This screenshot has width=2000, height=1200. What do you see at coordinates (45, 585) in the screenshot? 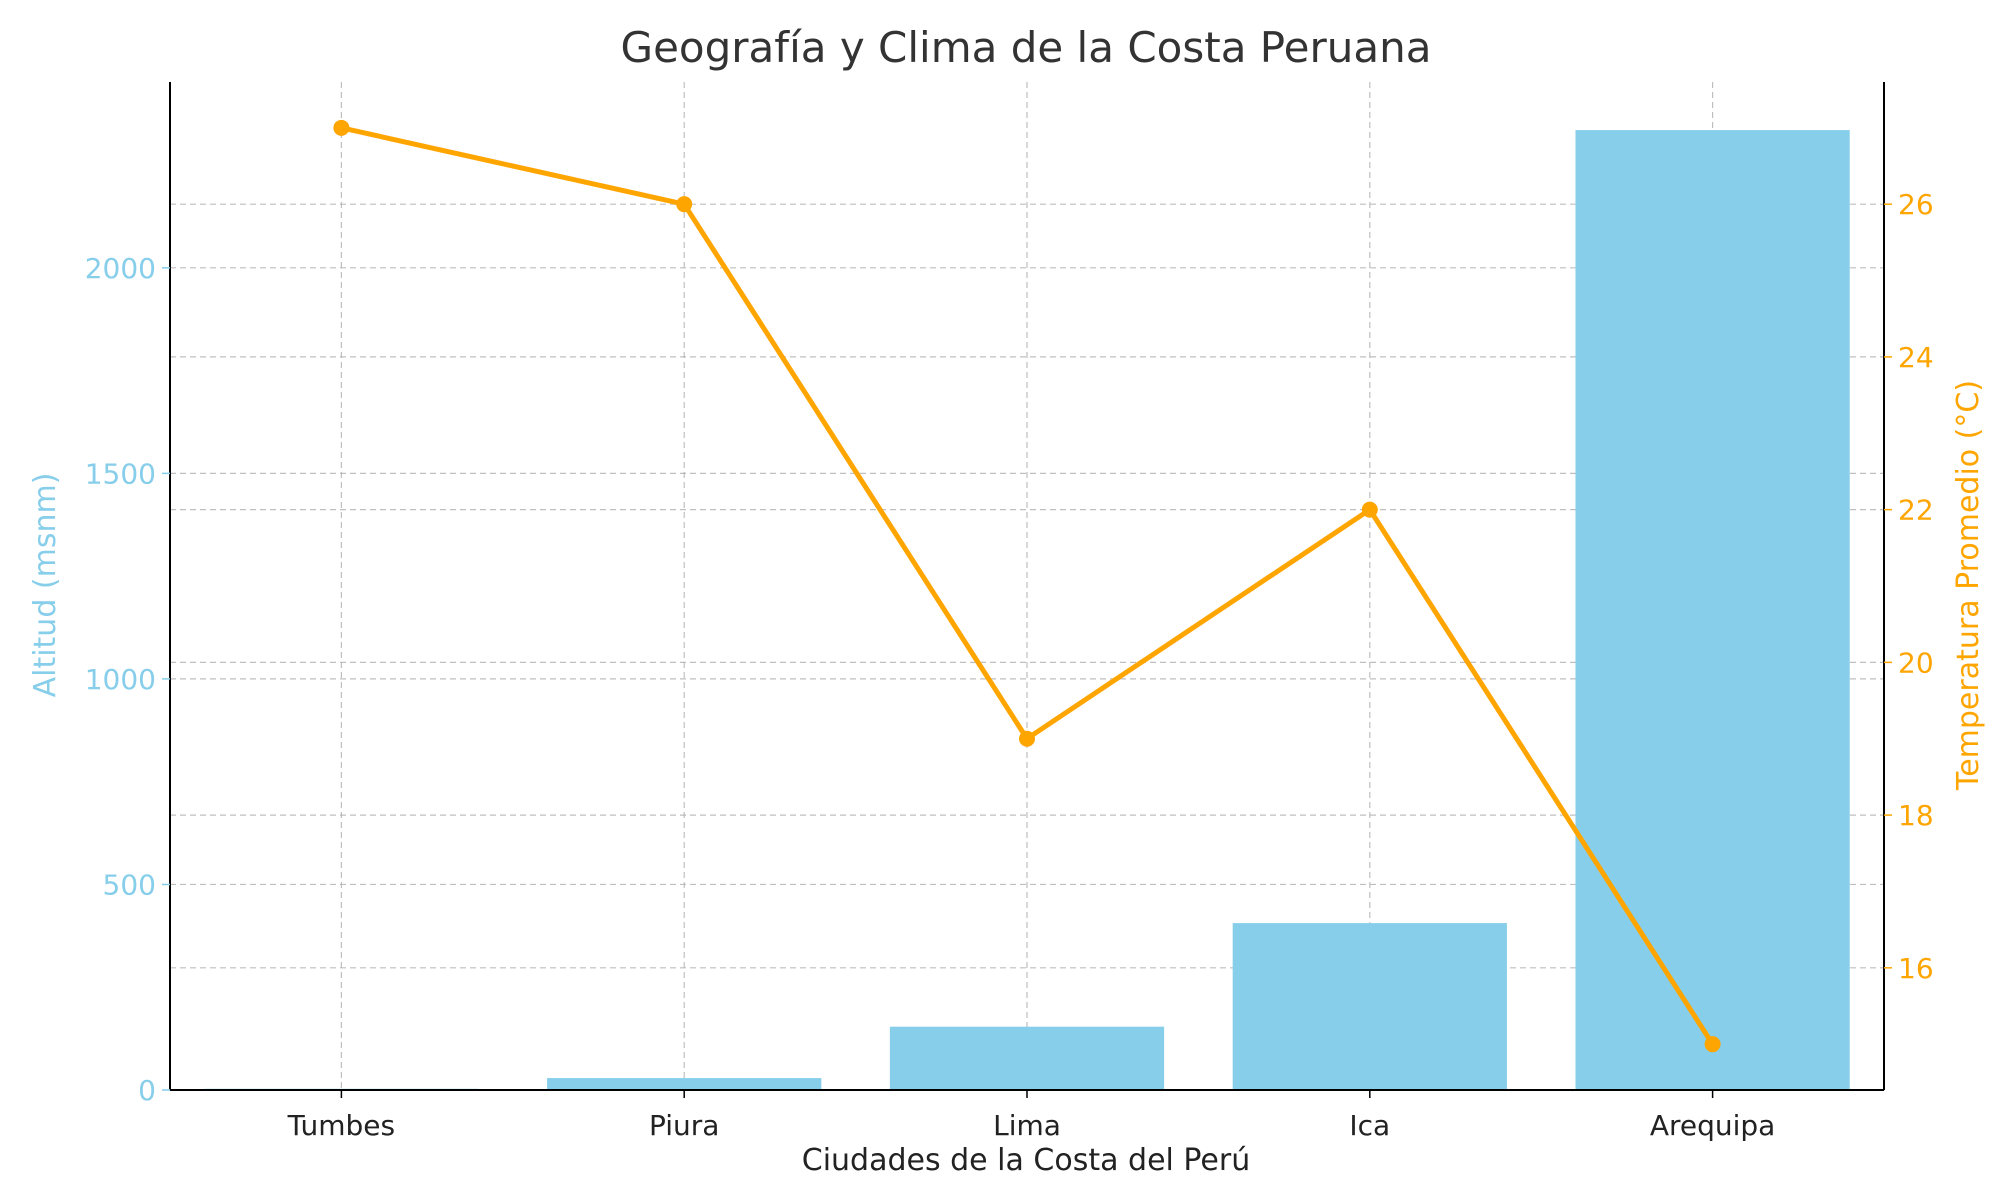
I see `left-y-axis-title: Altitud (msnm)` at bounding box center [45, 585].